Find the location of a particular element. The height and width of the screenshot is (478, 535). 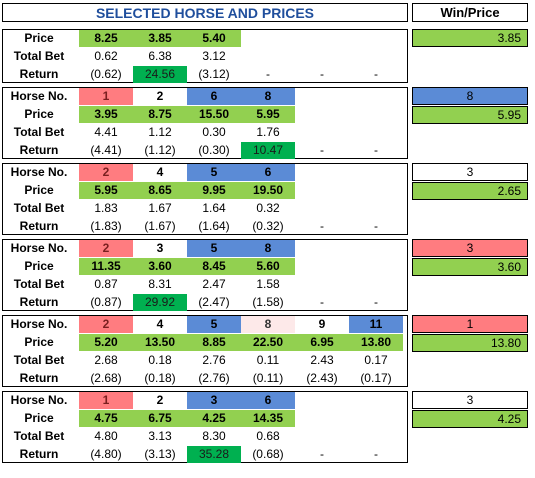

total-bet-cell: 0.87 is located at coordinates (106, 284).